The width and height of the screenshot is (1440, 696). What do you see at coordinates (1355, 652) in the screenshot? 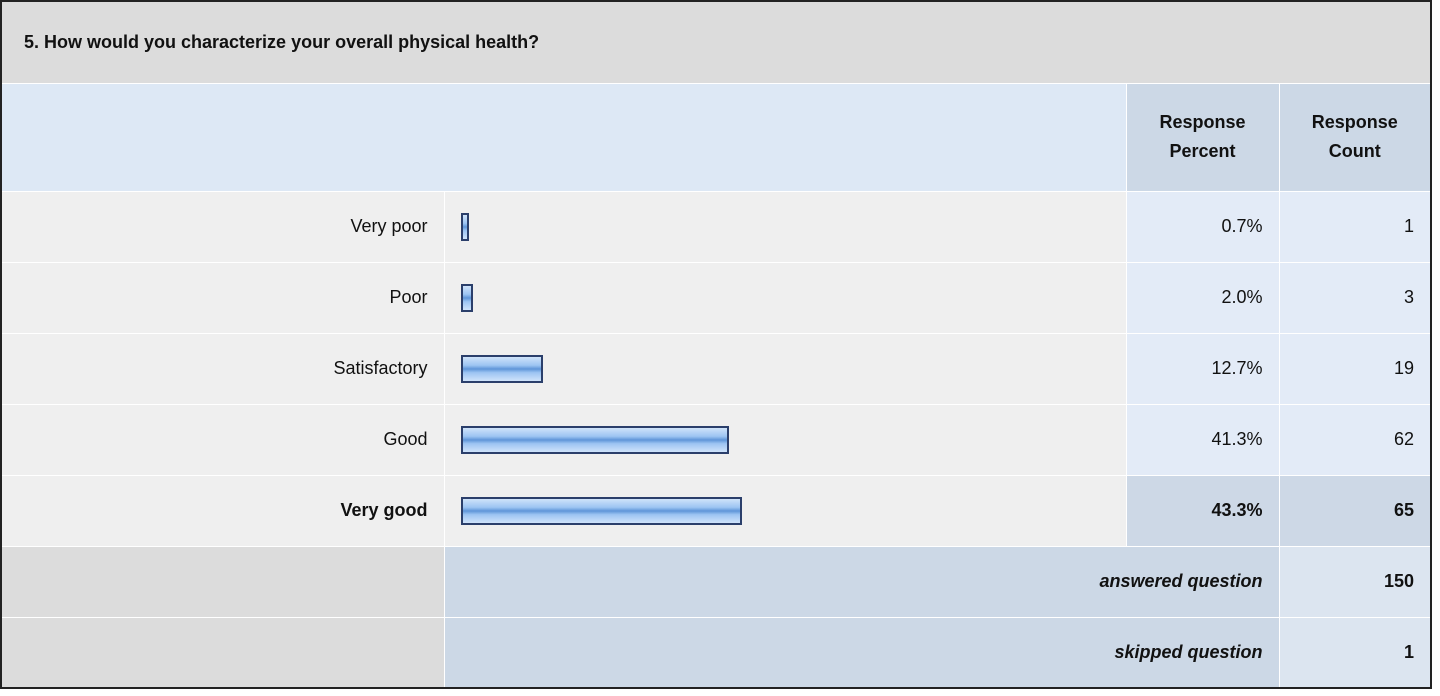
I see `footer-count: 1` at bounding box center [1355, 652].